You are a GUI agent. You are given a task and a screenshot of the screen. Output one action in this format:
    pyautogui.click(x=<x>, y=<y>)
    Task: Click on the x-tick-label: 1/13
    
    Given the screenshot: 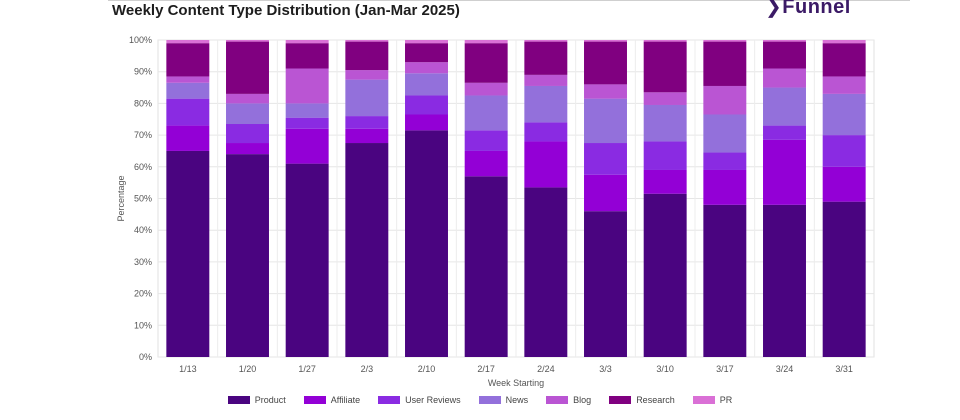 What is the action you would take?
    pyautogui.click(x=188, y=369)
    